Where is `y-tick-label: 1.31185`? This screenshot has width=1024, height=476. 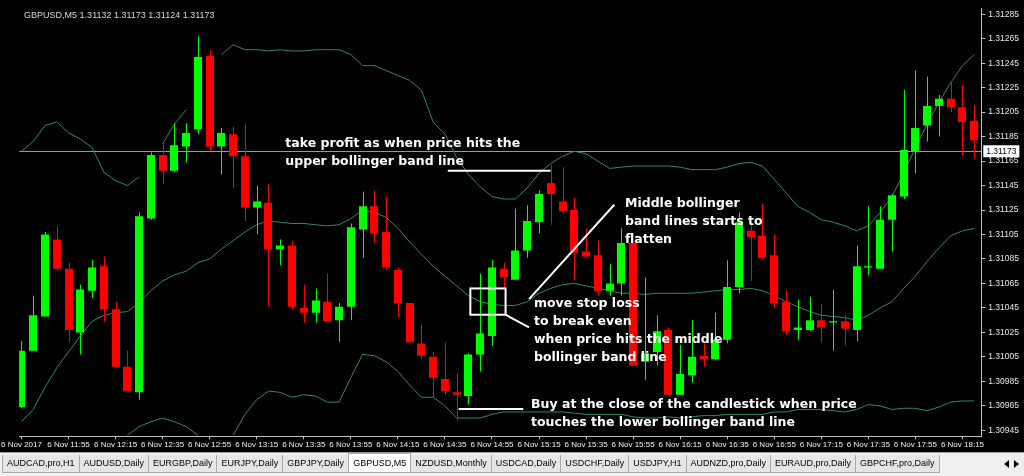 y-tick-label: 1.31185 is located at coordinates (1003, 135).